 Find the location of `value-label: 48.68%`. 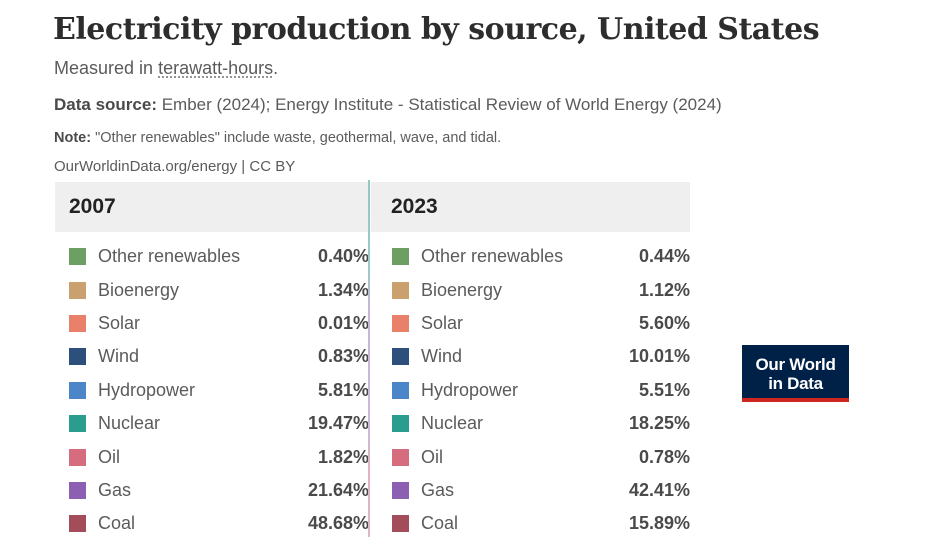

value-label: 48.68% is located at coordinates (338, 523).